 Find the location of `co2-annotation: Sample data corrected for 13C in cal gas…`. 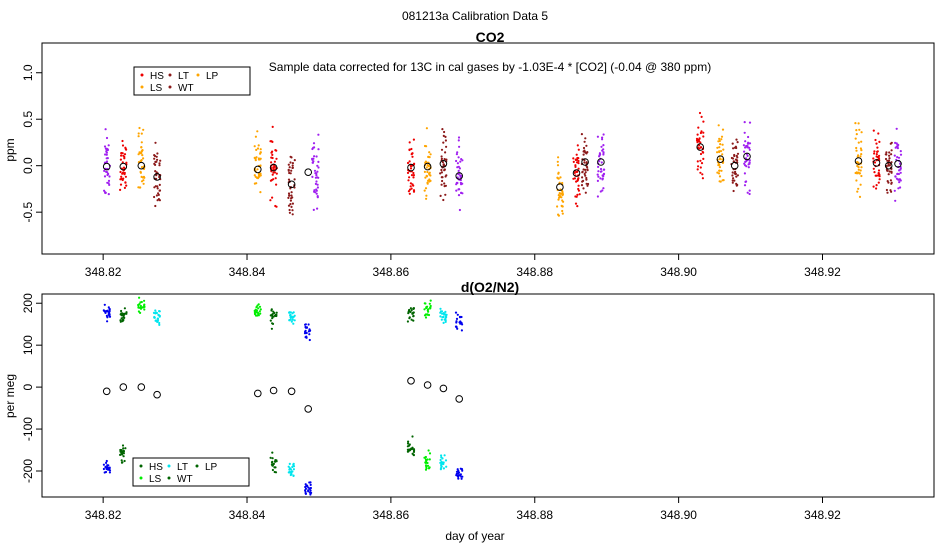

co2-annotation: Sample data corrected for 13C in cal gas… is located at coordinates (490, 67).